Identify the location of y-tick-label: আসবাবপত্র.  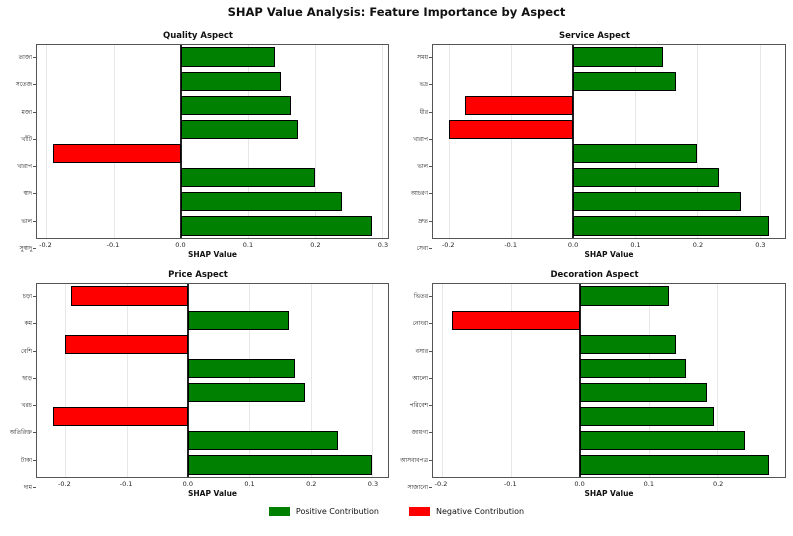
(414, 460).